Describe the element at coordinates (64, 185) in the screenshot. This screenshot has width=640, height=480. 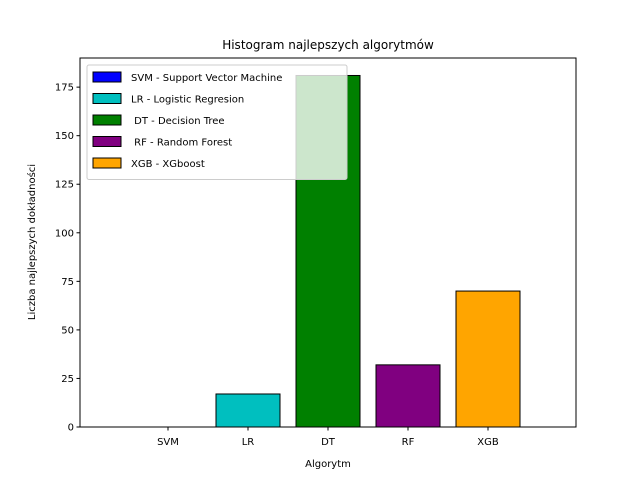
I see `y-tick-label: 125` at that location.